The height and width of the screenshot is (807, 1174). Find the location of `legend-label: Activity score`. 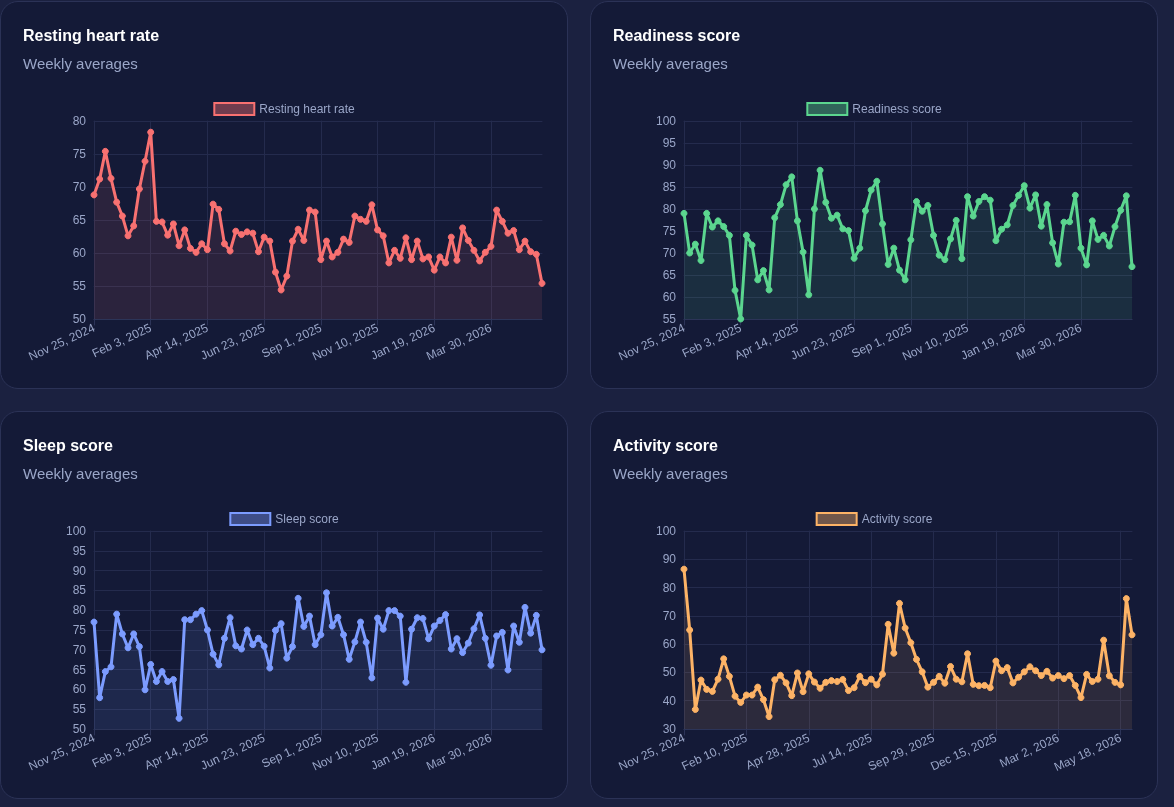

legend-label: Activity score is located at coordinates (897, 519).